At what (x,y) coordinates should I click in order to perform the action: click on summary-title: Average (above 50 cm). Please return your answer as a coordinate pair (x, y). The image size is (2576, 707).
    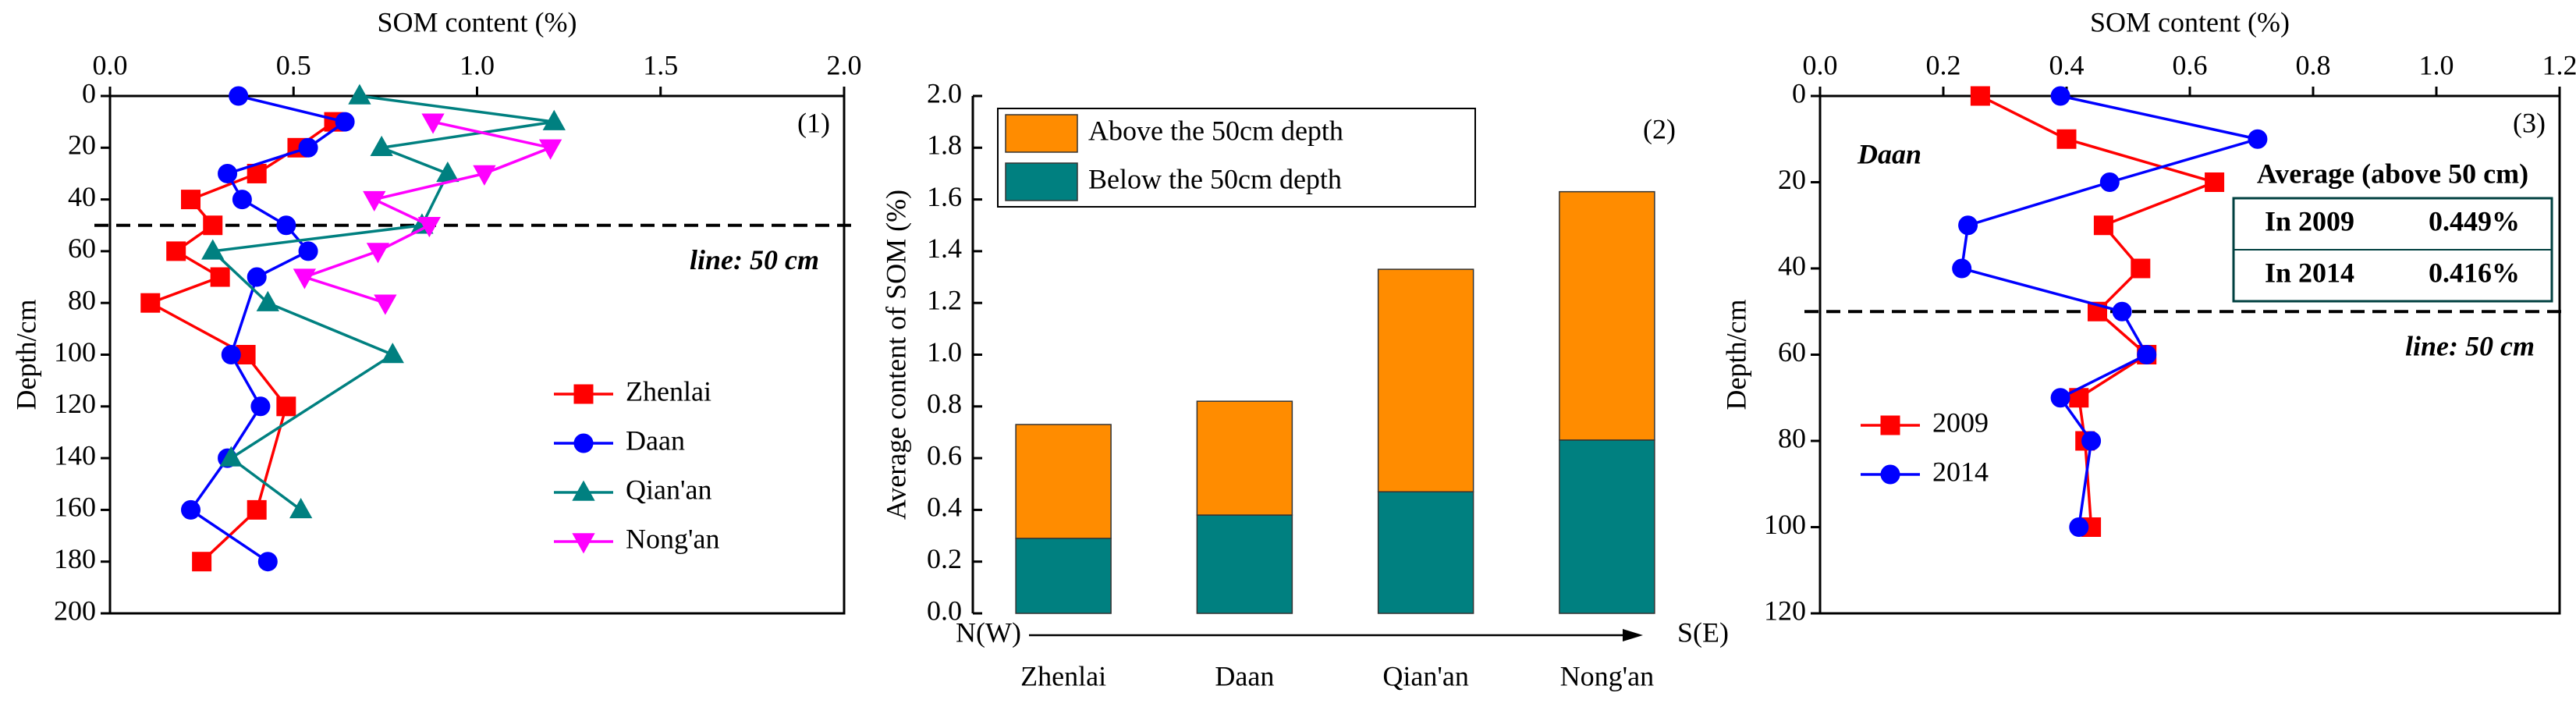
    Looking at the image, I should click on (2392, 173).